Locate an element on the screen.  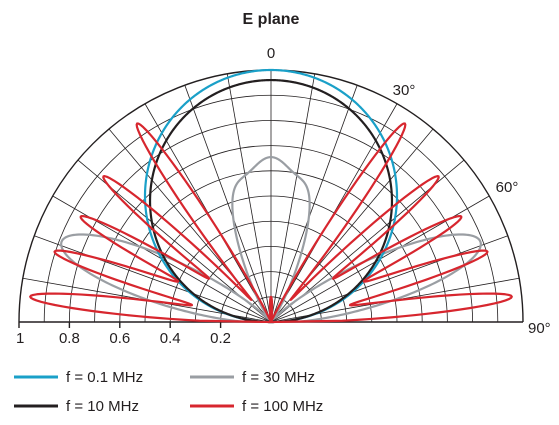
chart-title: E plane is located at coordinates (271, 19).